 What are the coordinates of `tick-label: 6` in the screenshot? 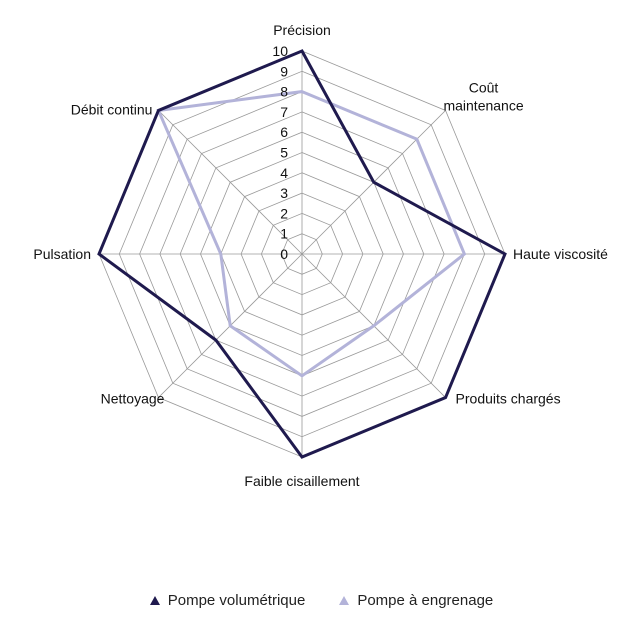 It's located at (284, 132).